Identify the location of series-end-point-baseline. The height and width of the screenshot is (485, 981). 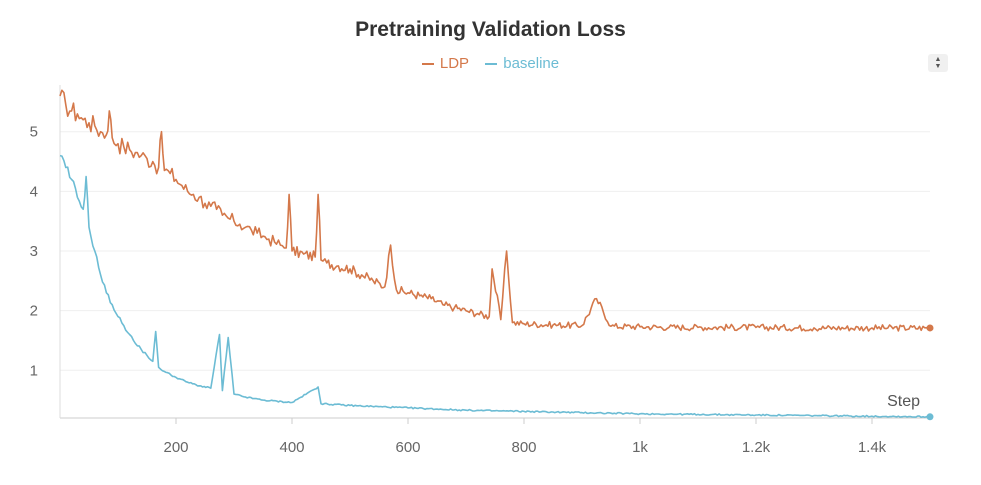
(930, 417).